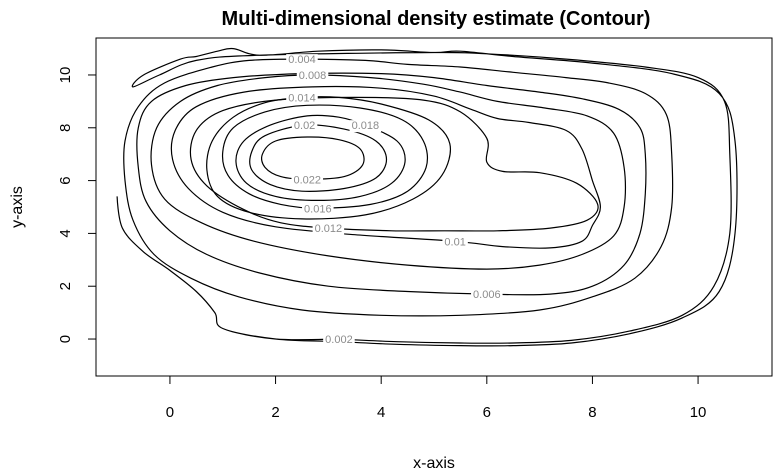  What do you see at coordinates (65, 180) in the screenshot?
I see `y-tick-label: 6` at bounding box center [65, 180].